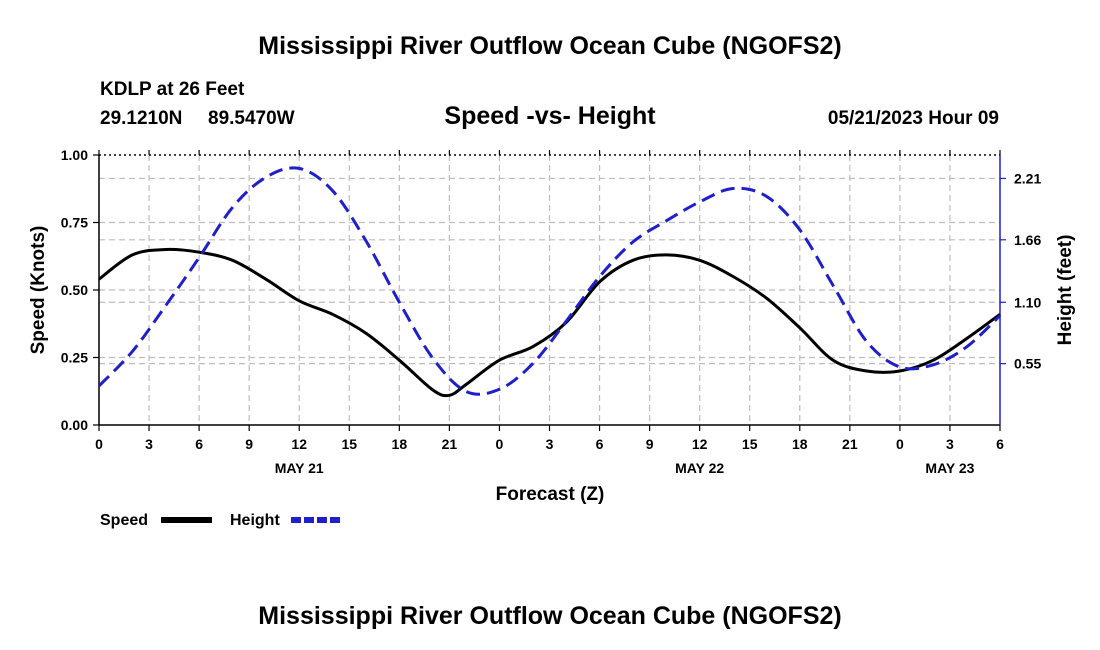 The width and height of the screenshot is (1100, 650). I want to click on chart-title: Speed -vs- Height, so click(550, 116).